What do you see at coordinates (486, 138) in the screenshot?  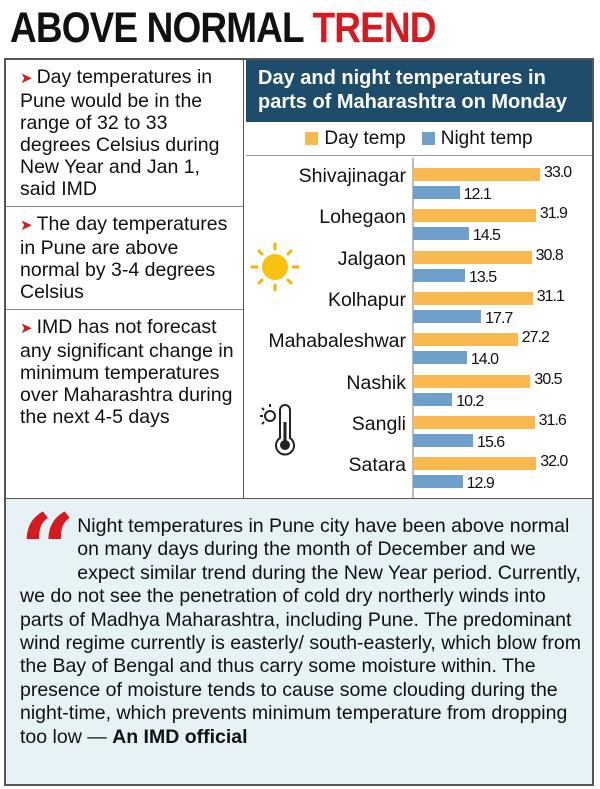 I see `legend-label: Night temp` at bounding box center [486, 138].